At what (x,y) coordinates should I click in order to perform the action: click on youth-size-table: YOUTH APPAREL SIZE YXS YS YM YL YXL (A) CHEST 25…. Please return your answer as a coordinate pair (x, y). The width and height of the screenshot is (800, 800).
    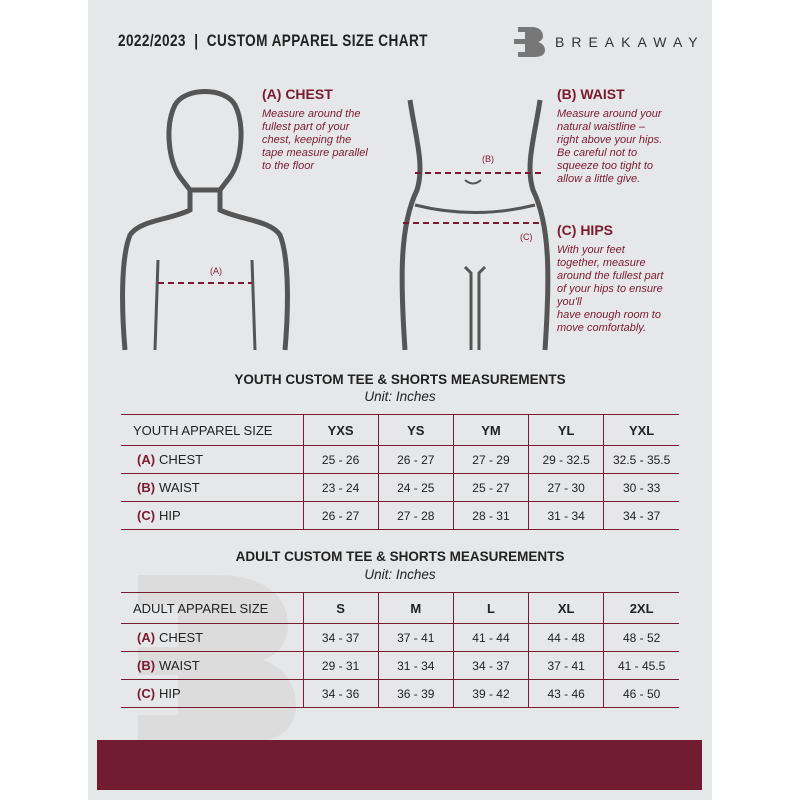
    Looking at the image, I should click on (400, 472).